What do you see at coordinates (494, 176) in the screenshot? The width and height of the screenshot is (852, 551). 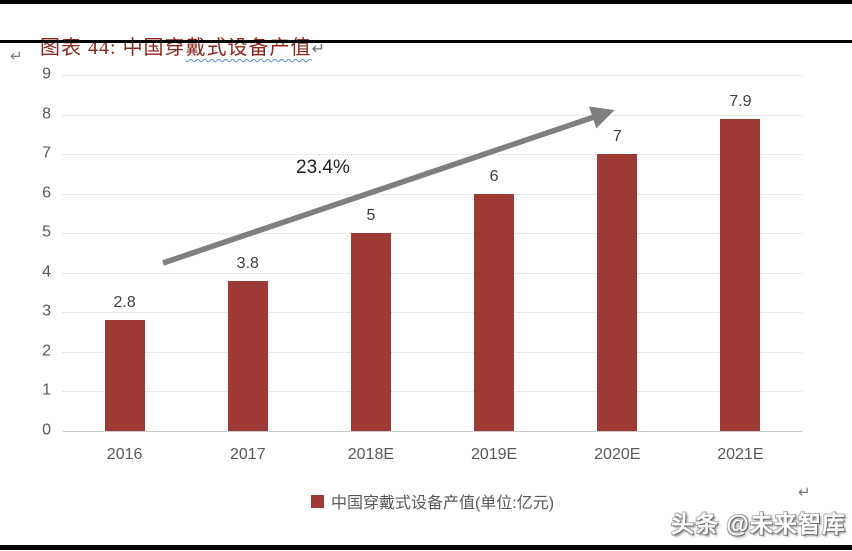 I see `bar-value-label: 6` at bounding box center [494, 176].